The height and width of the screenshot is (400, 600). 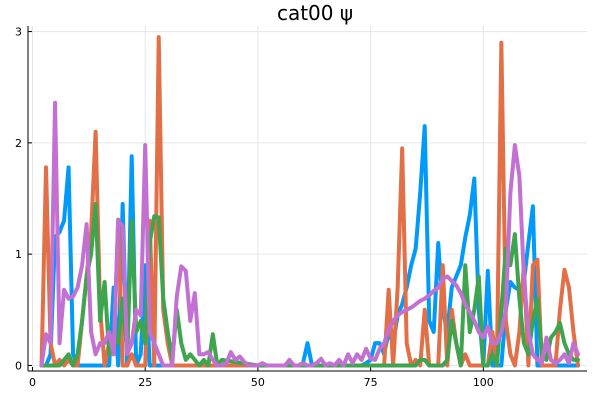 What do you see at coordinates (18, 143) in the screenshot?
I see `y-tick-label: 2` at bounding box center [18, 143].